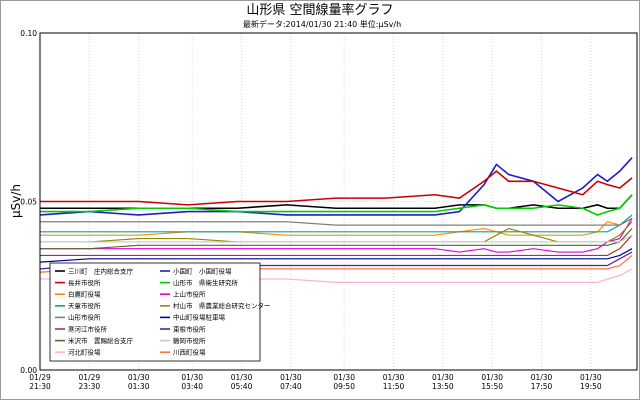  What do you see at coordinates (242, 386) in the screenshot?
I see `x-tick-time: 05:40` at bounding box center [242, 386].